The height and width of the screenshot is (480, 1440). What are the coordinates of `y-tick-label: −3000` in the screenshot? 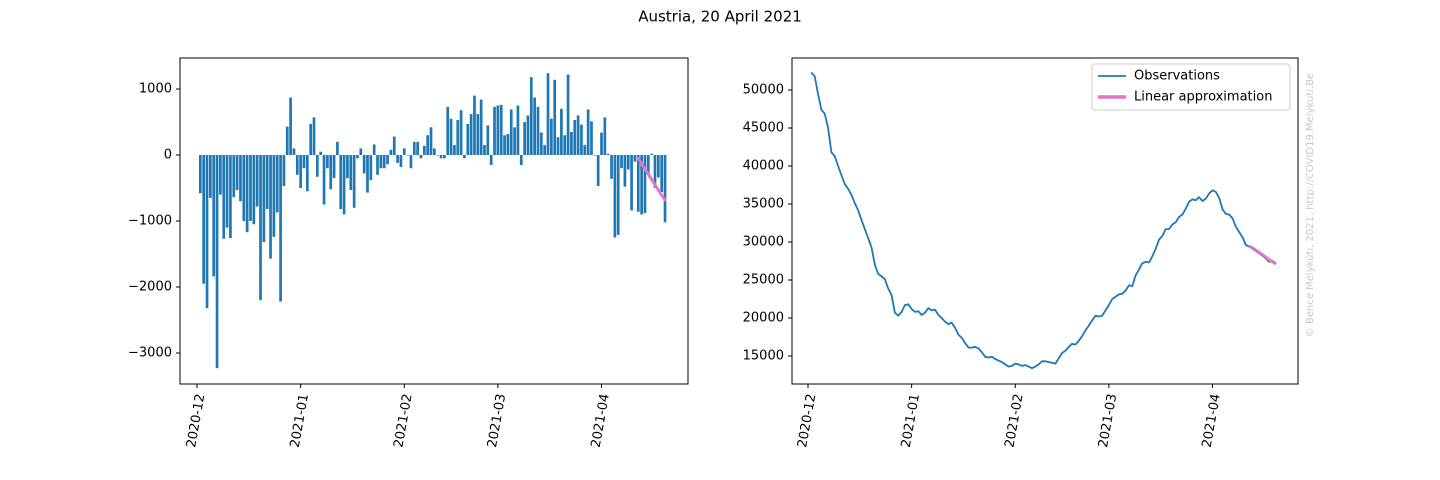 It's located at (150, 352).